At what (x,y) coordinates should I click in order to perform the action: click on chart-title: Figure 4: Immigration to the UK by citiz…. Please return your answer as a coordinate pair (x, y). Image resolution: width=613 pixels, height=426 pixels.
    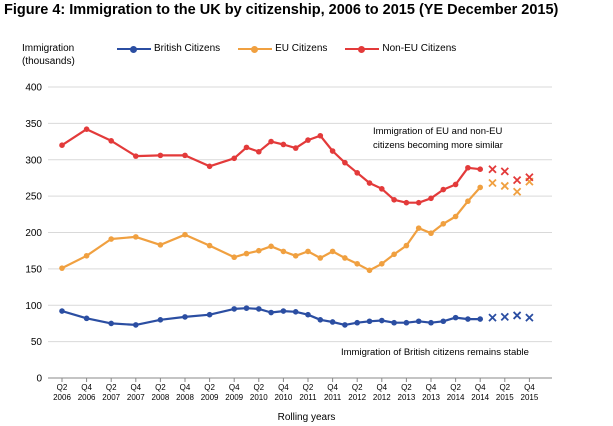
    Looking at the image, I should click on (281, 10).